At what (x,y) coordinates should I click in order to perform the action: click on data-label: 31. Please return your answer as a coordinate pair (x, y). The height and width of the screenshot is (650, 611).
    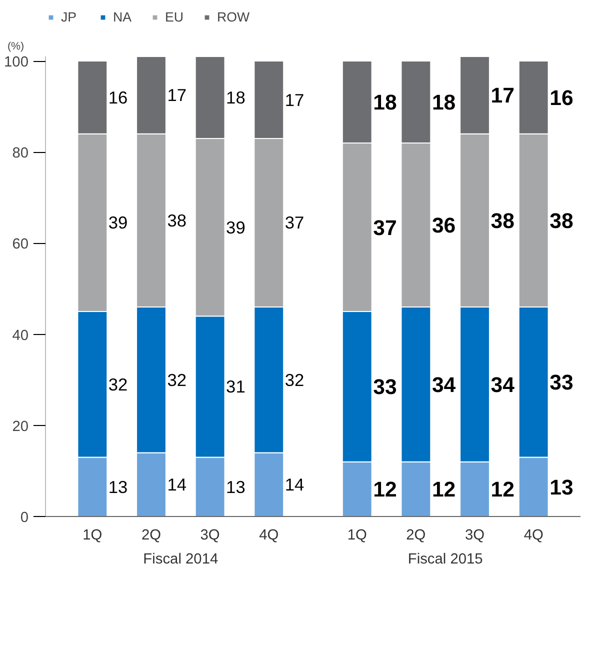
    Looking at the image, I should click on (236, 386).